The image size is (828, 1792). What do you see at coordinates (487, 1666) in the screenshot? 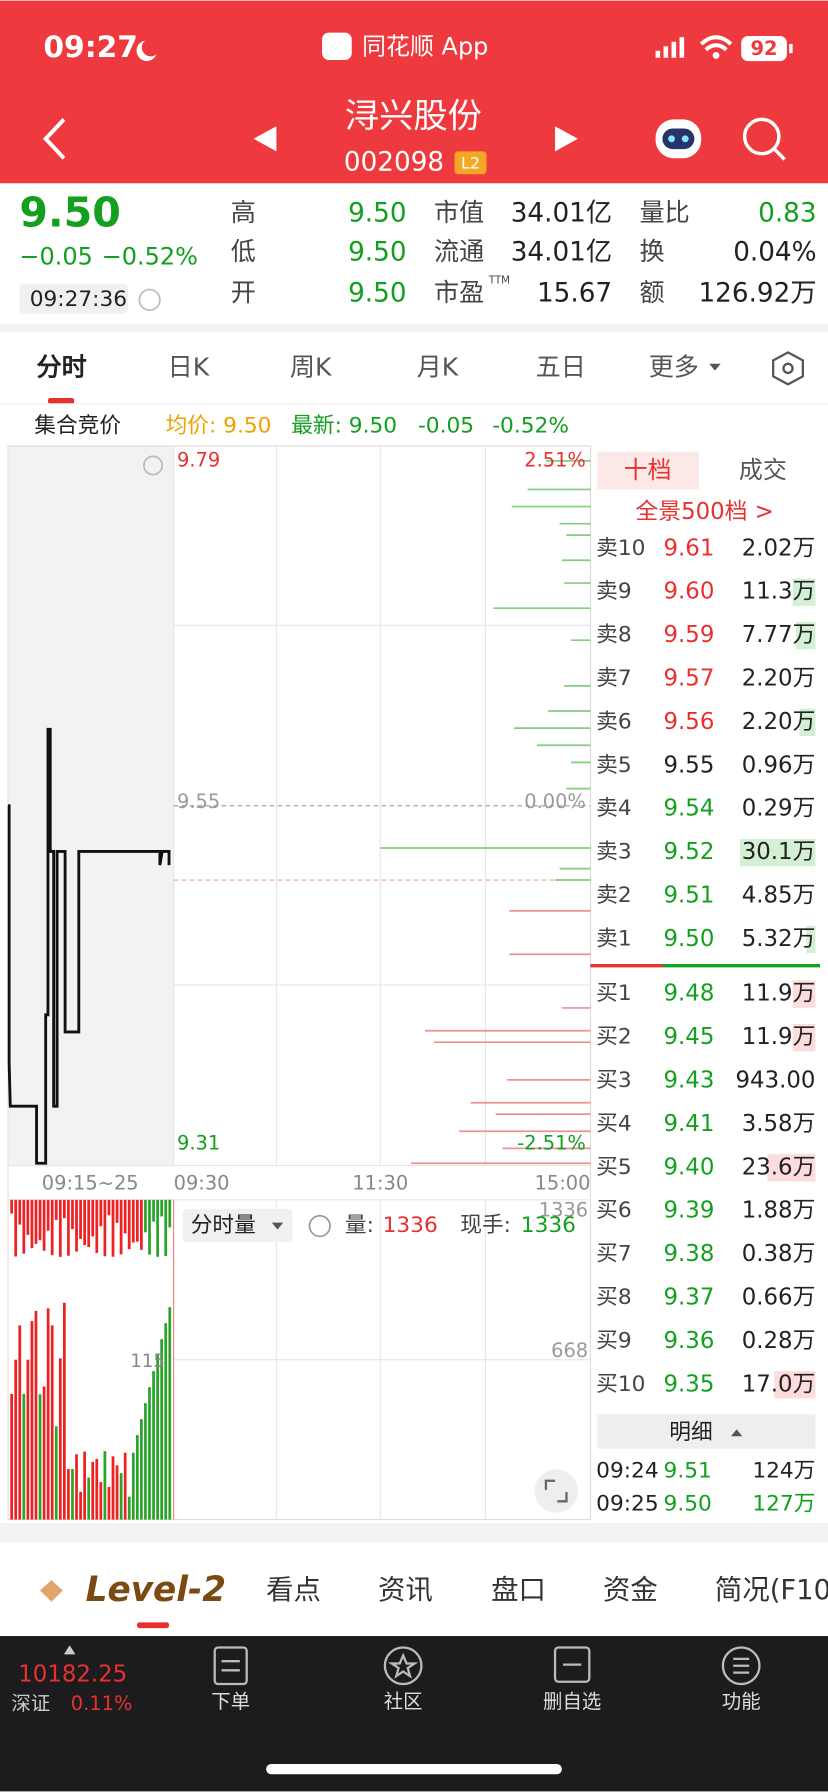
I see `nav-icons` at bounding box center [487, 1666].